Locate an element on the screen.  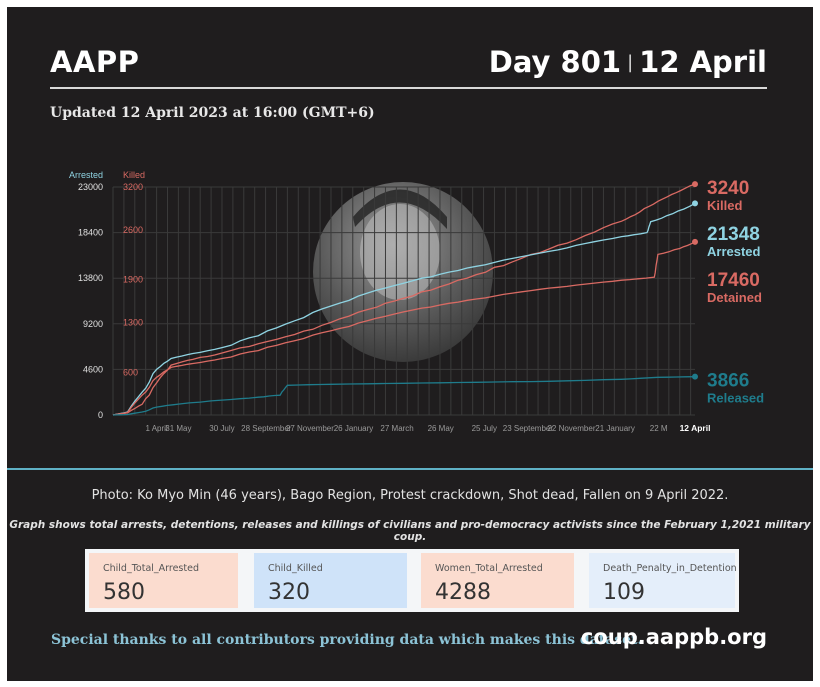
end-value-arrested: 21348 is located at coordinates (733, 234).